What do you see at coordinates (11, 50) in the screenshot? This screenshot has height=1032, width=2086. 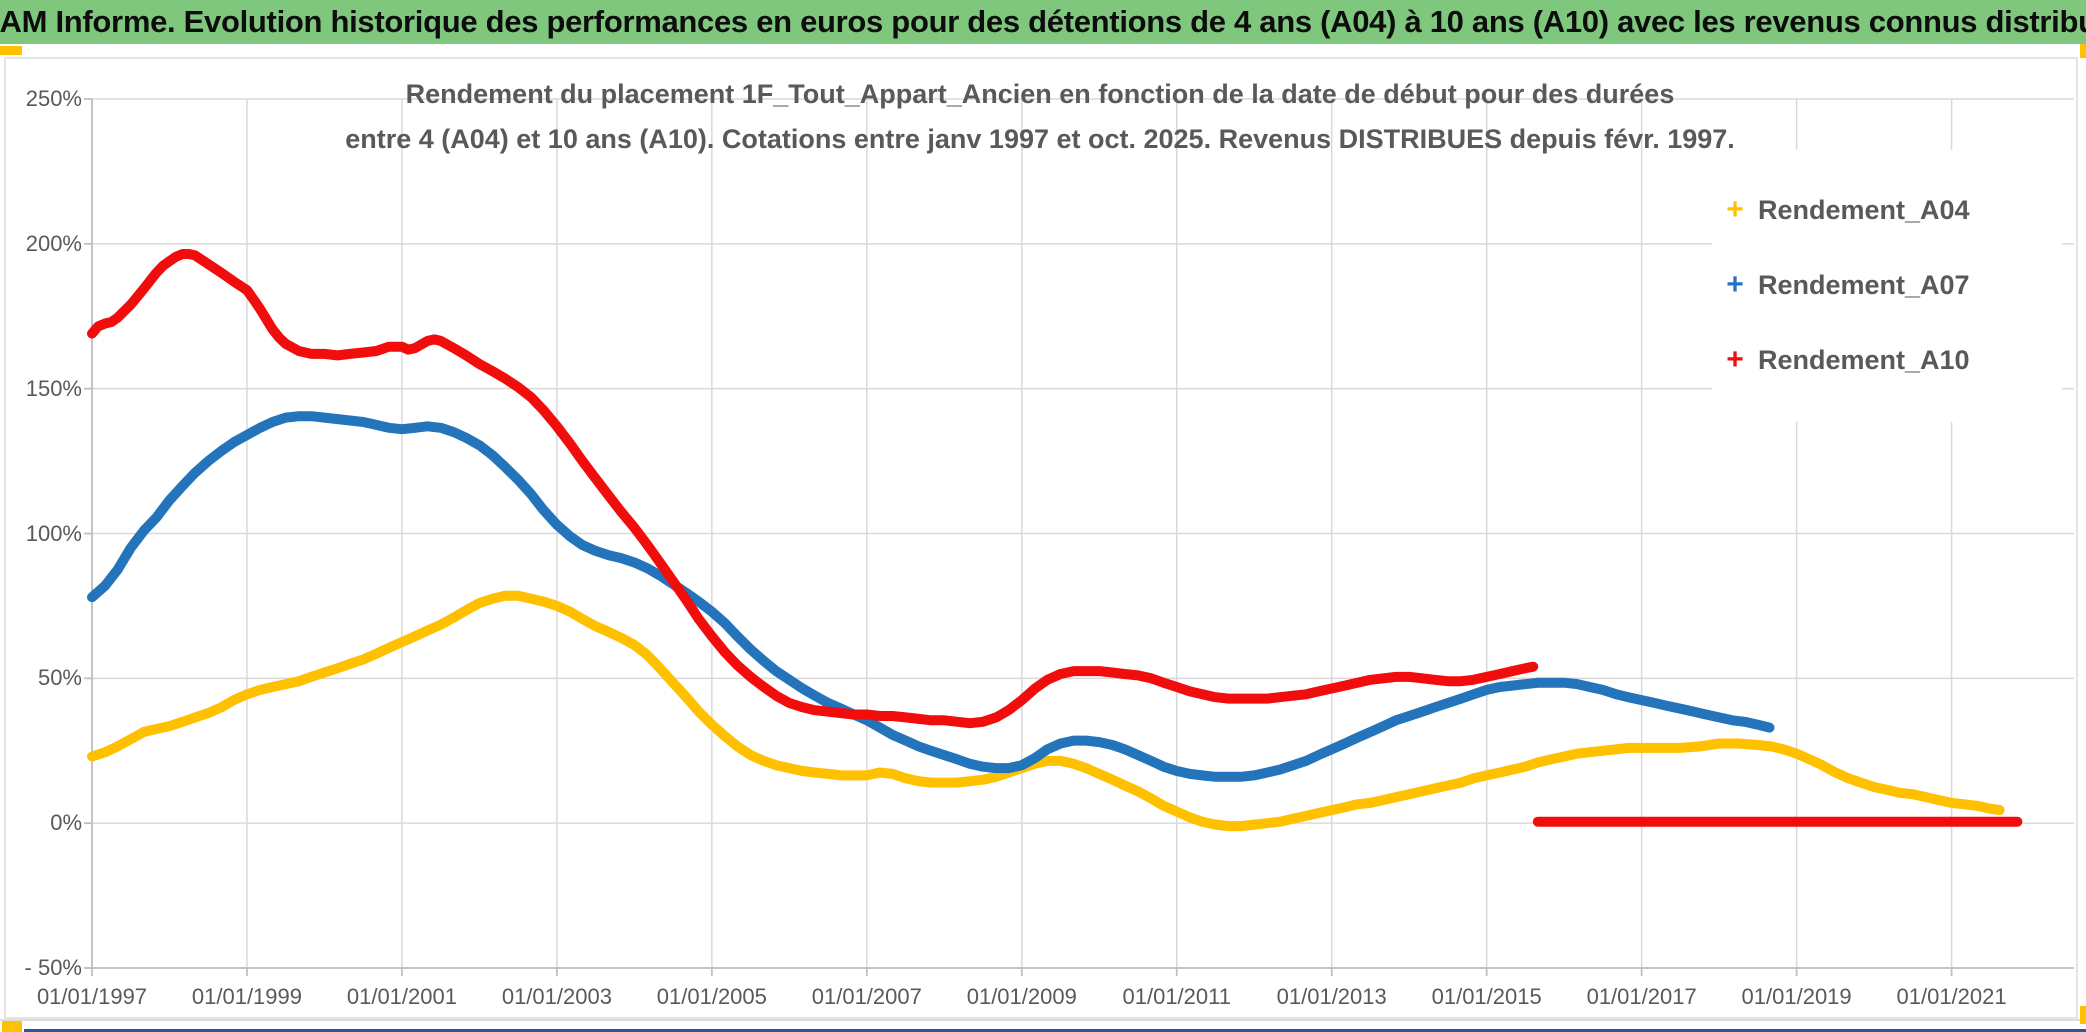 I see `selection-handle-top-left` at bounding box center [11, 50].